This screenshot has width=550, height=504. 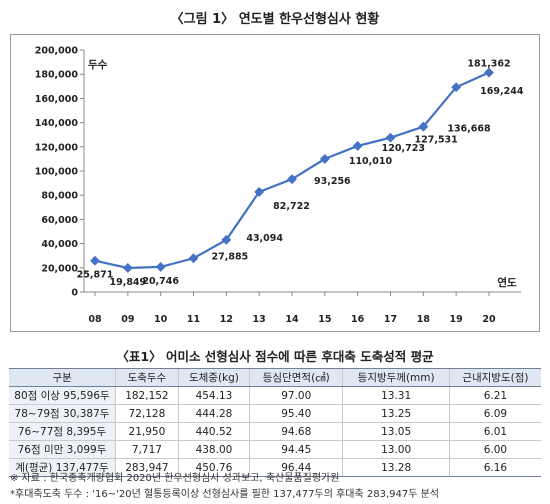 I want to click on cell-loin-eye-area: 97.00, so click(x=296, y=395).